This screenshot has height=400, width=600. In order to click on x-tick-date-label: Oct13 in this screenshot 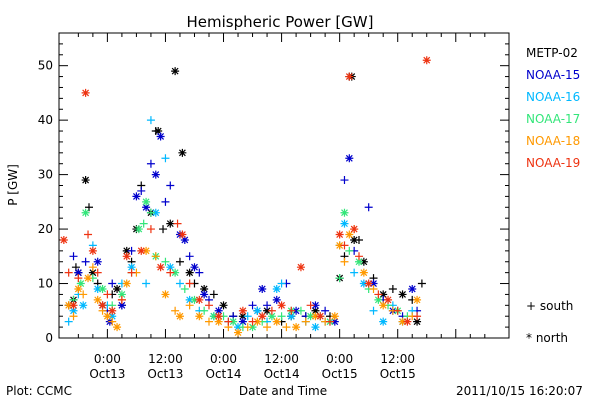, I will do `click(165, 374)`.